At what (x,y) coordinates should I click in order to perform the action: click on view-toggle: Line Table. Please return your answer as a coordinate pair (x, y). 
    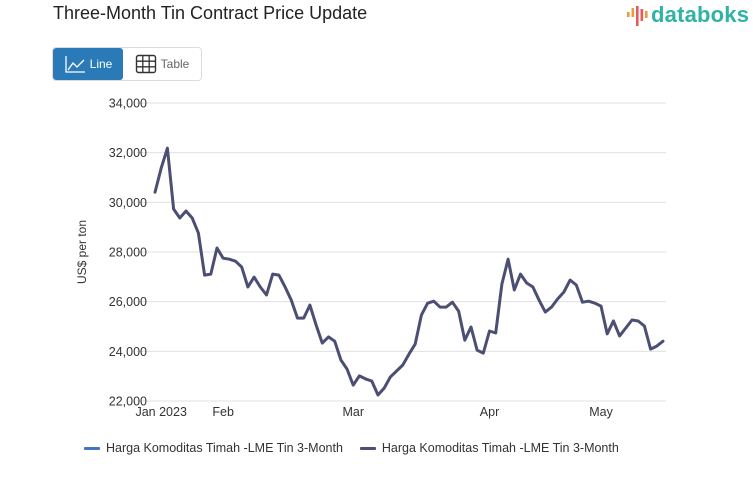
    Looking at the image, I should click on (127, 64).